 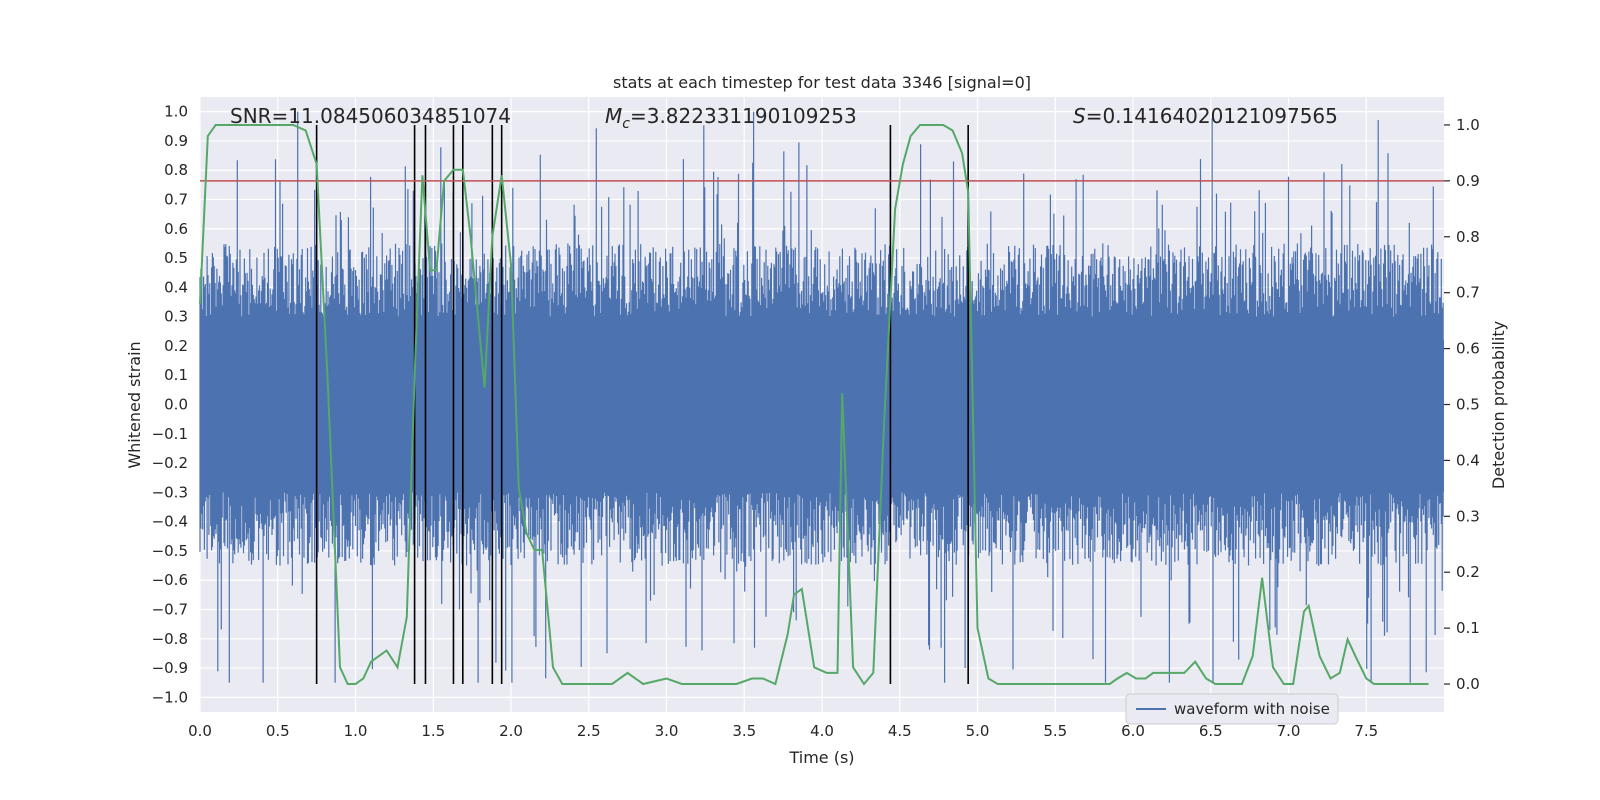 I want to click on y-tick-label: −0.2, so click(x=170, y=463).